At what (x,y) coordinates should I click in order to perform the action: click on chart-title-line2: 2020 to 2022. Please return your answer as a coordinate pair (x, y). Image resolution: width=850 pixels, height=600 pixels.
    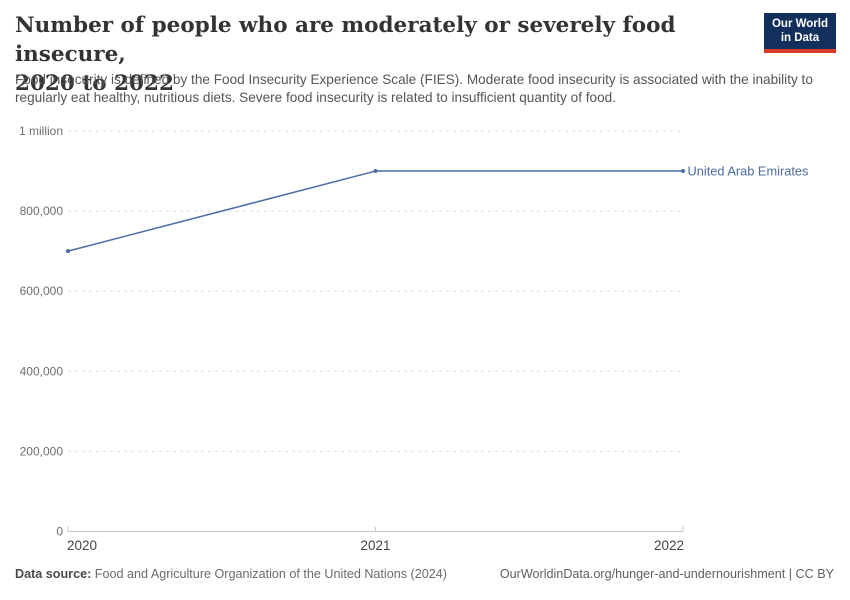
    Looking at the image, I should click on (94, 83).